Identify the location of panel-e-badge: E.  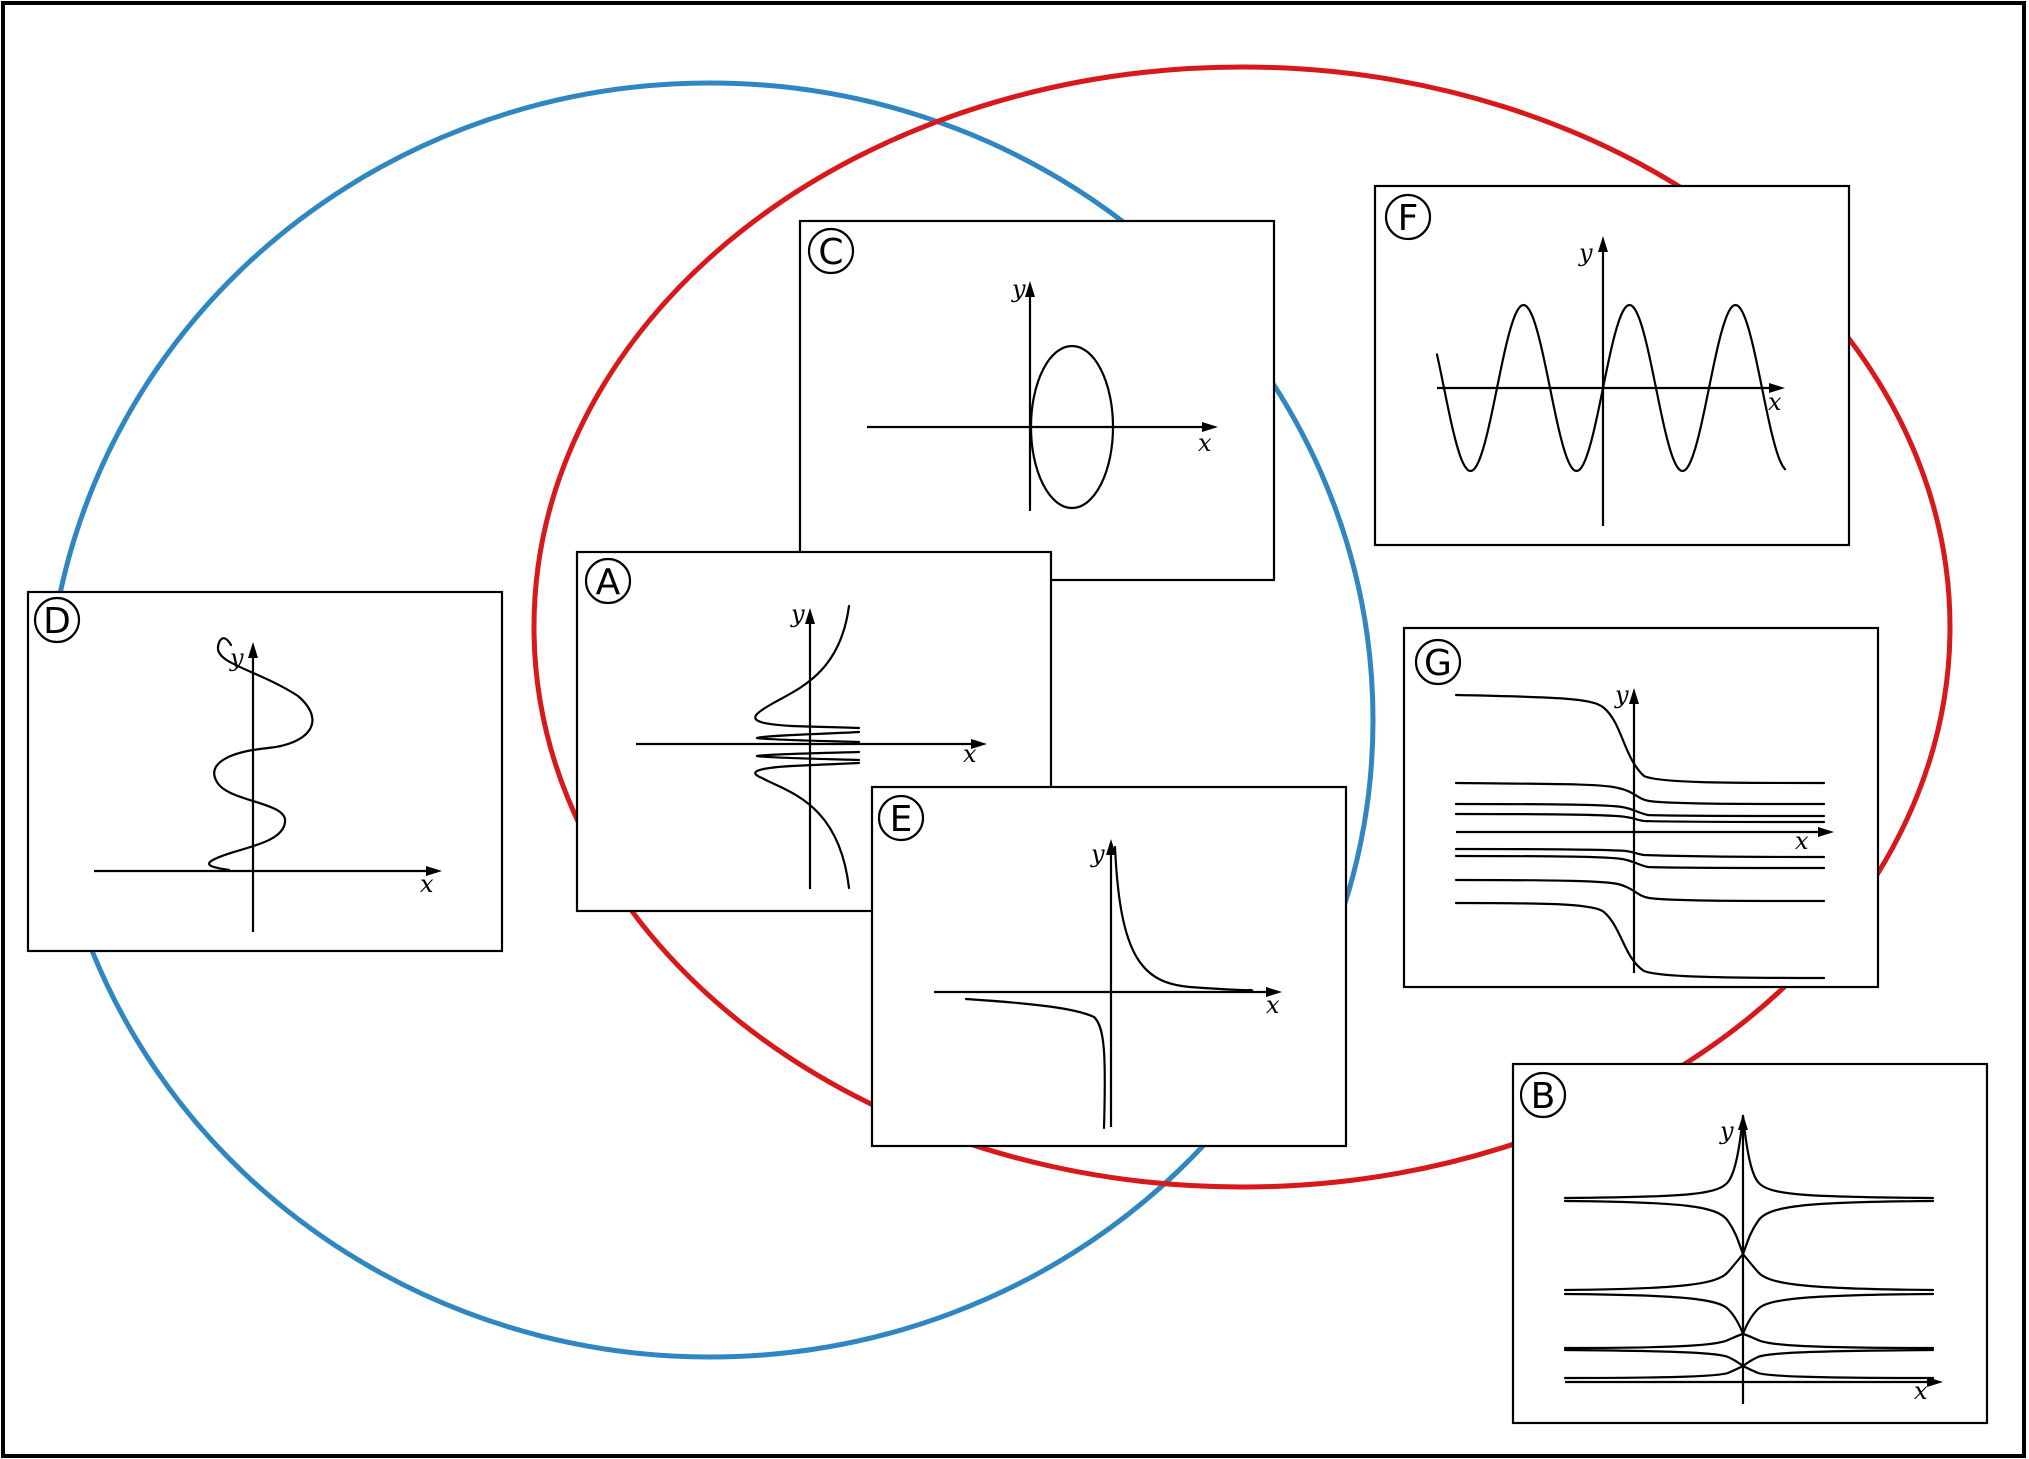
(901, 818).